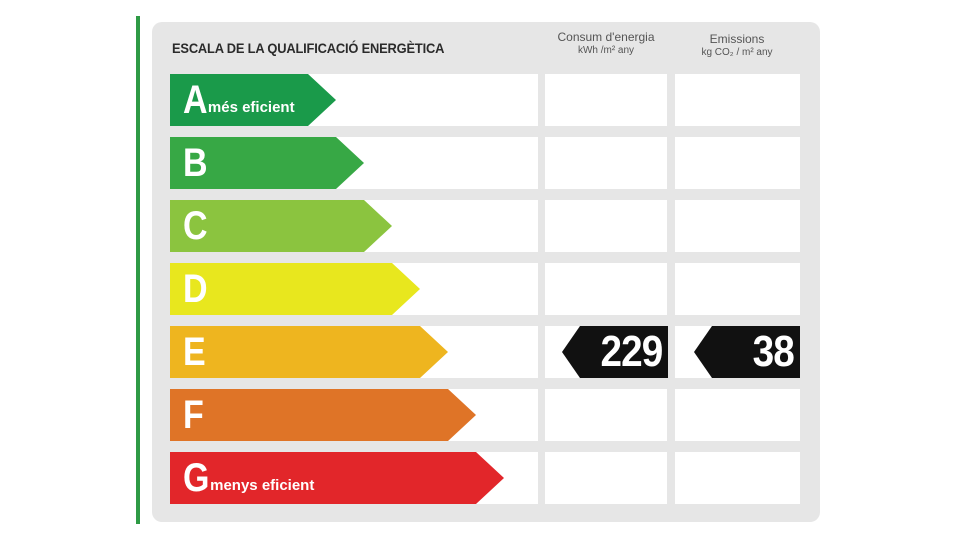  I want to click on emissions-header-label: Emissions, so click(737, 39).